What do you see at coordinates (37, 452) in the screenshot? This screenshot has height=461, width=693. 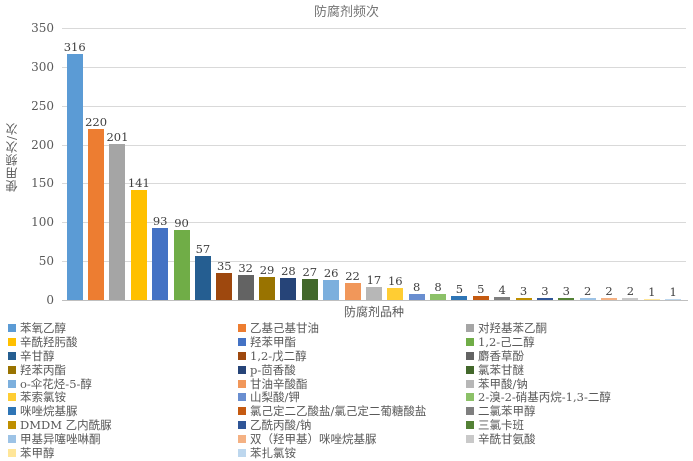 I see `legend-label: 苯甲醇` at bounding box center [37, 452].